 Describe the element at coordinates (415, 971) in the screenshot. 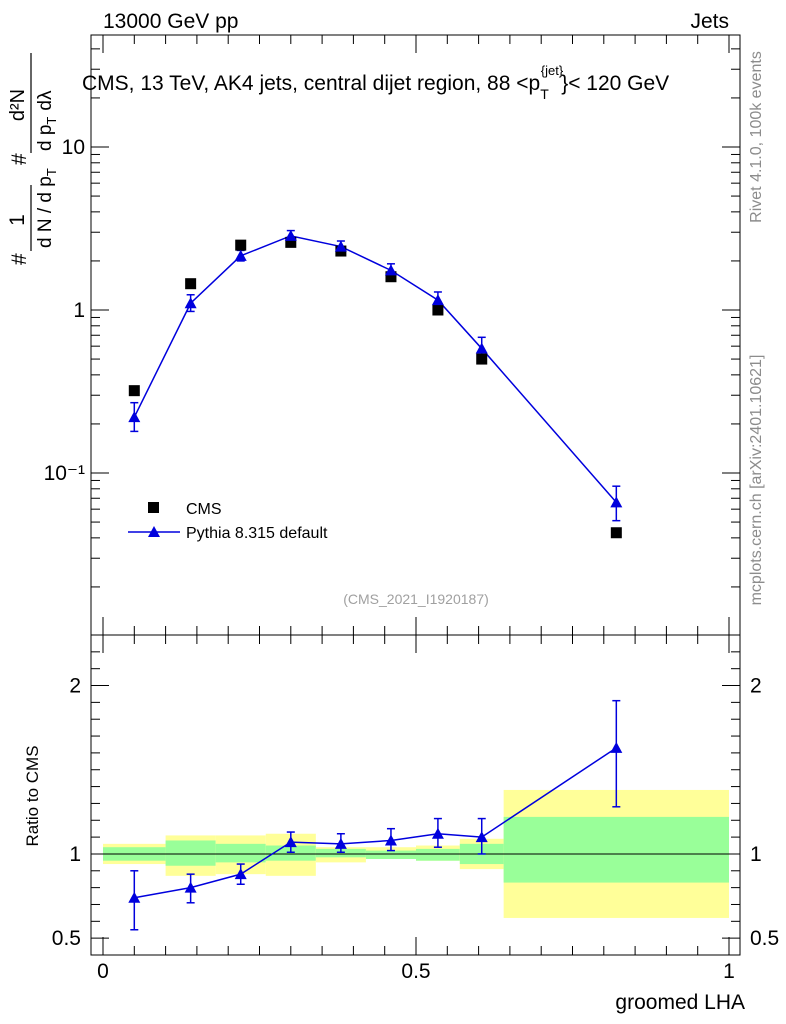

I see `x-tick-label: 0.5` at that location.